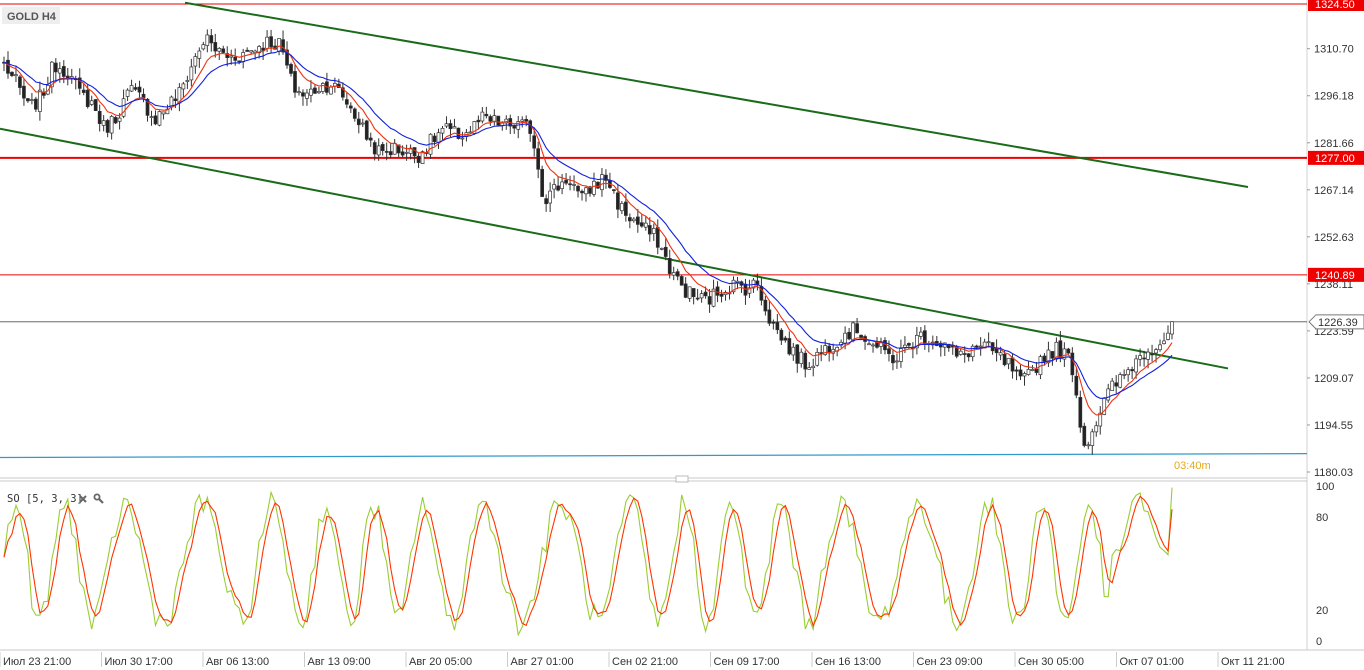  I want to click on close-icon, so click(83, 499).